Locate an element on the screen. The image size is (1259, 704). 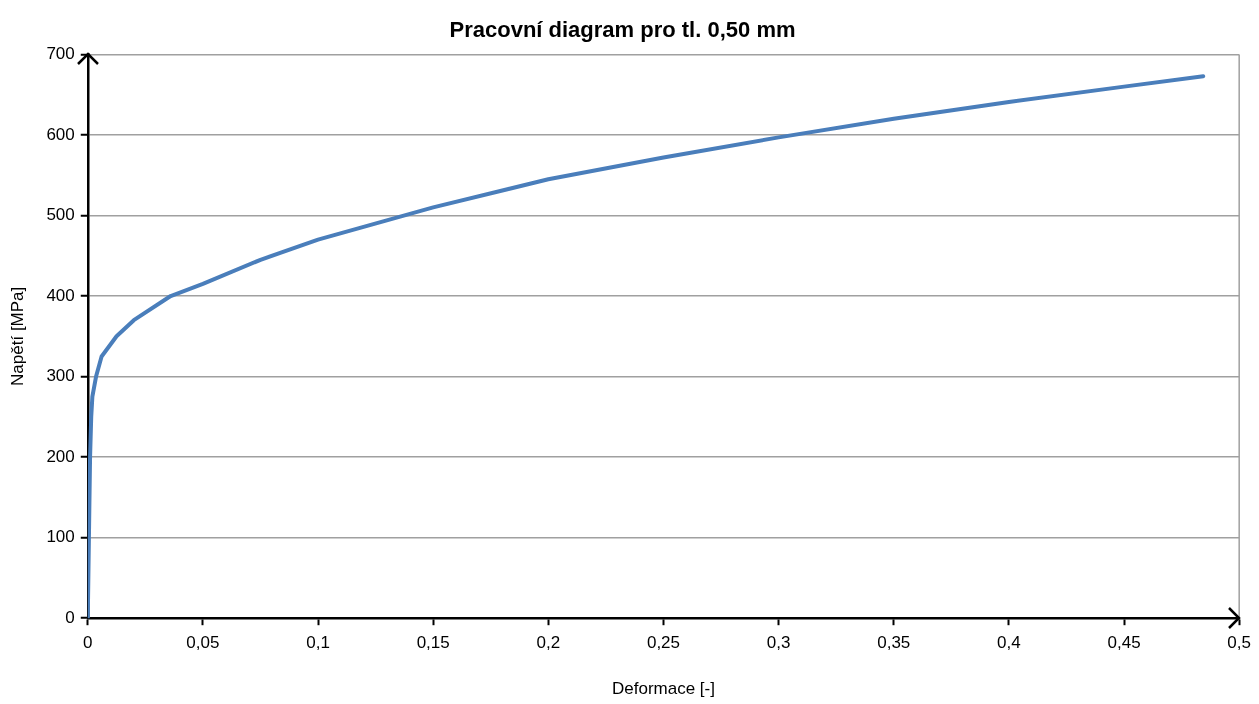
x-tick-label: 0 is located at coordinates (88, 643).